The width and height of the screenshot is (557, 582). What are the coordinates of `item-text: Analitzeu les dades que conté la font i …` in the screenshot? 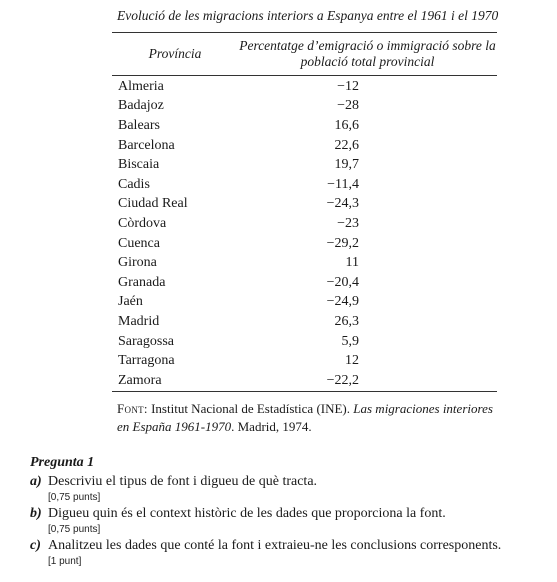 It's located at (275, 545).